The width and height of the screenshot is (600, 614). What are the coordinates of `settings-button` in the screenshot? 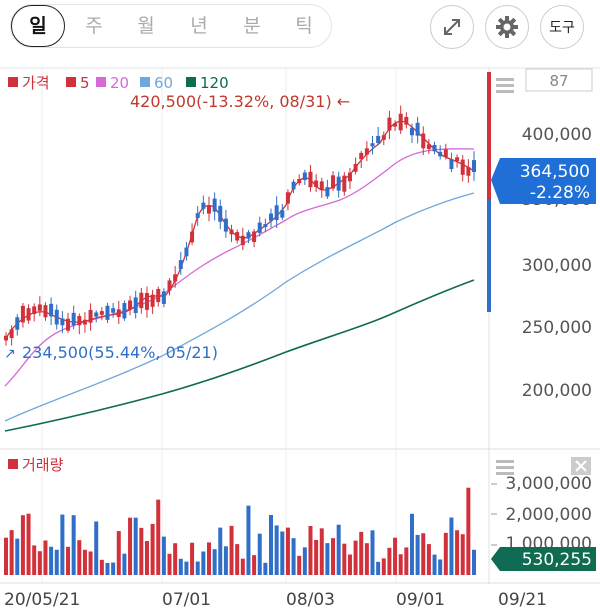 It's located at (507, 27).